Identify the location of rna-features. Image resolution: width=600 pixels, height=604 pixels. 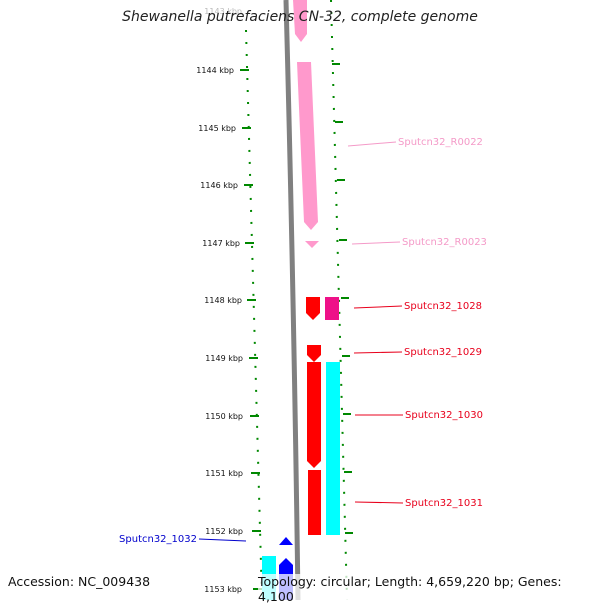
(306, 124).